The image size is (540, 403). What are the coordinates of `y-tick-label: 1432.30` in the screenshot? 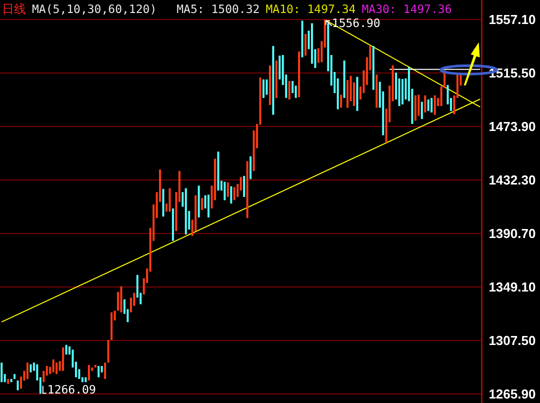 It's located at (512, 180).